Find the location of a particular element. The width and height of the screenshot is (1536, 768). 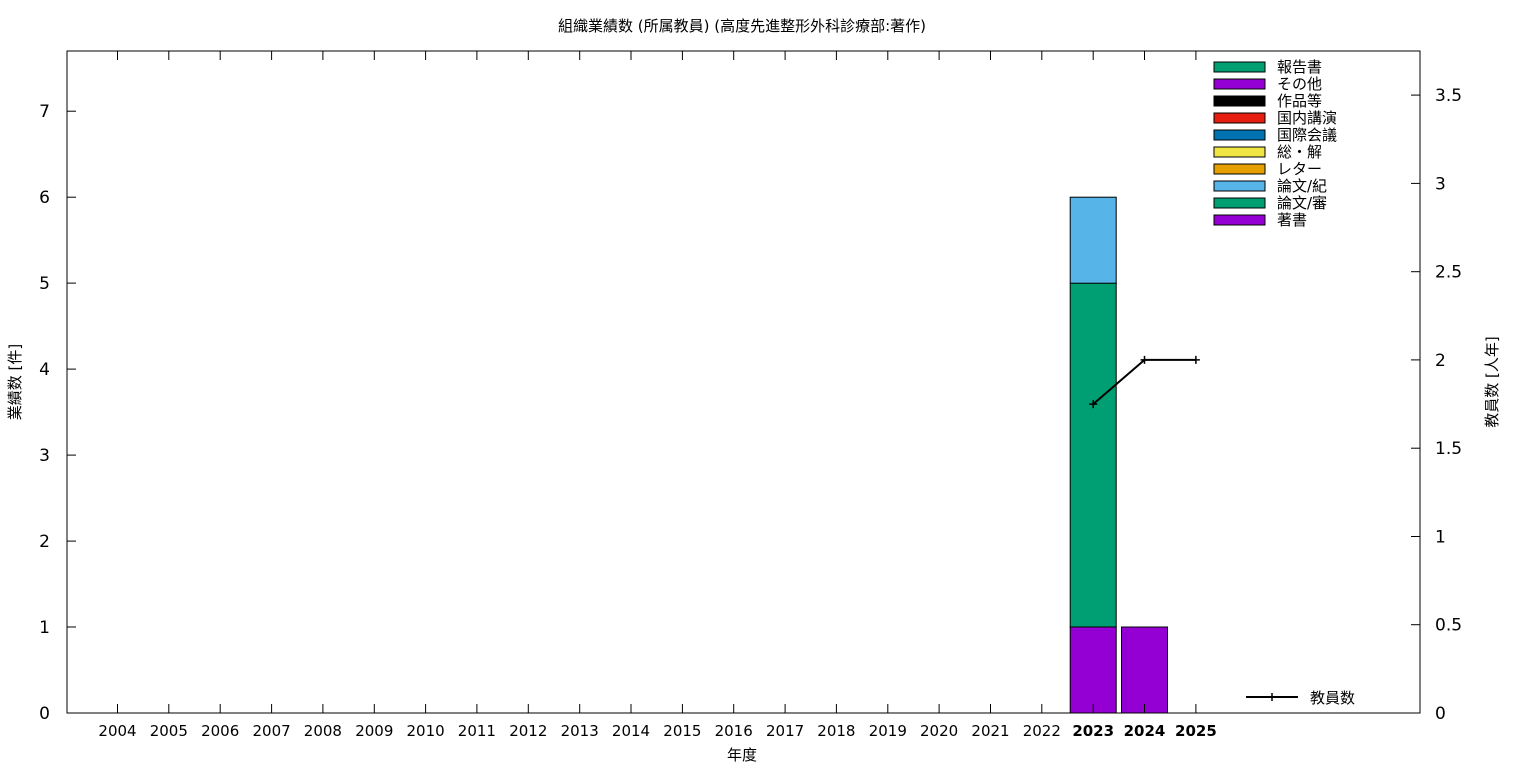

bar-2023-論文/紀 is located at coordinates (1093, 240).